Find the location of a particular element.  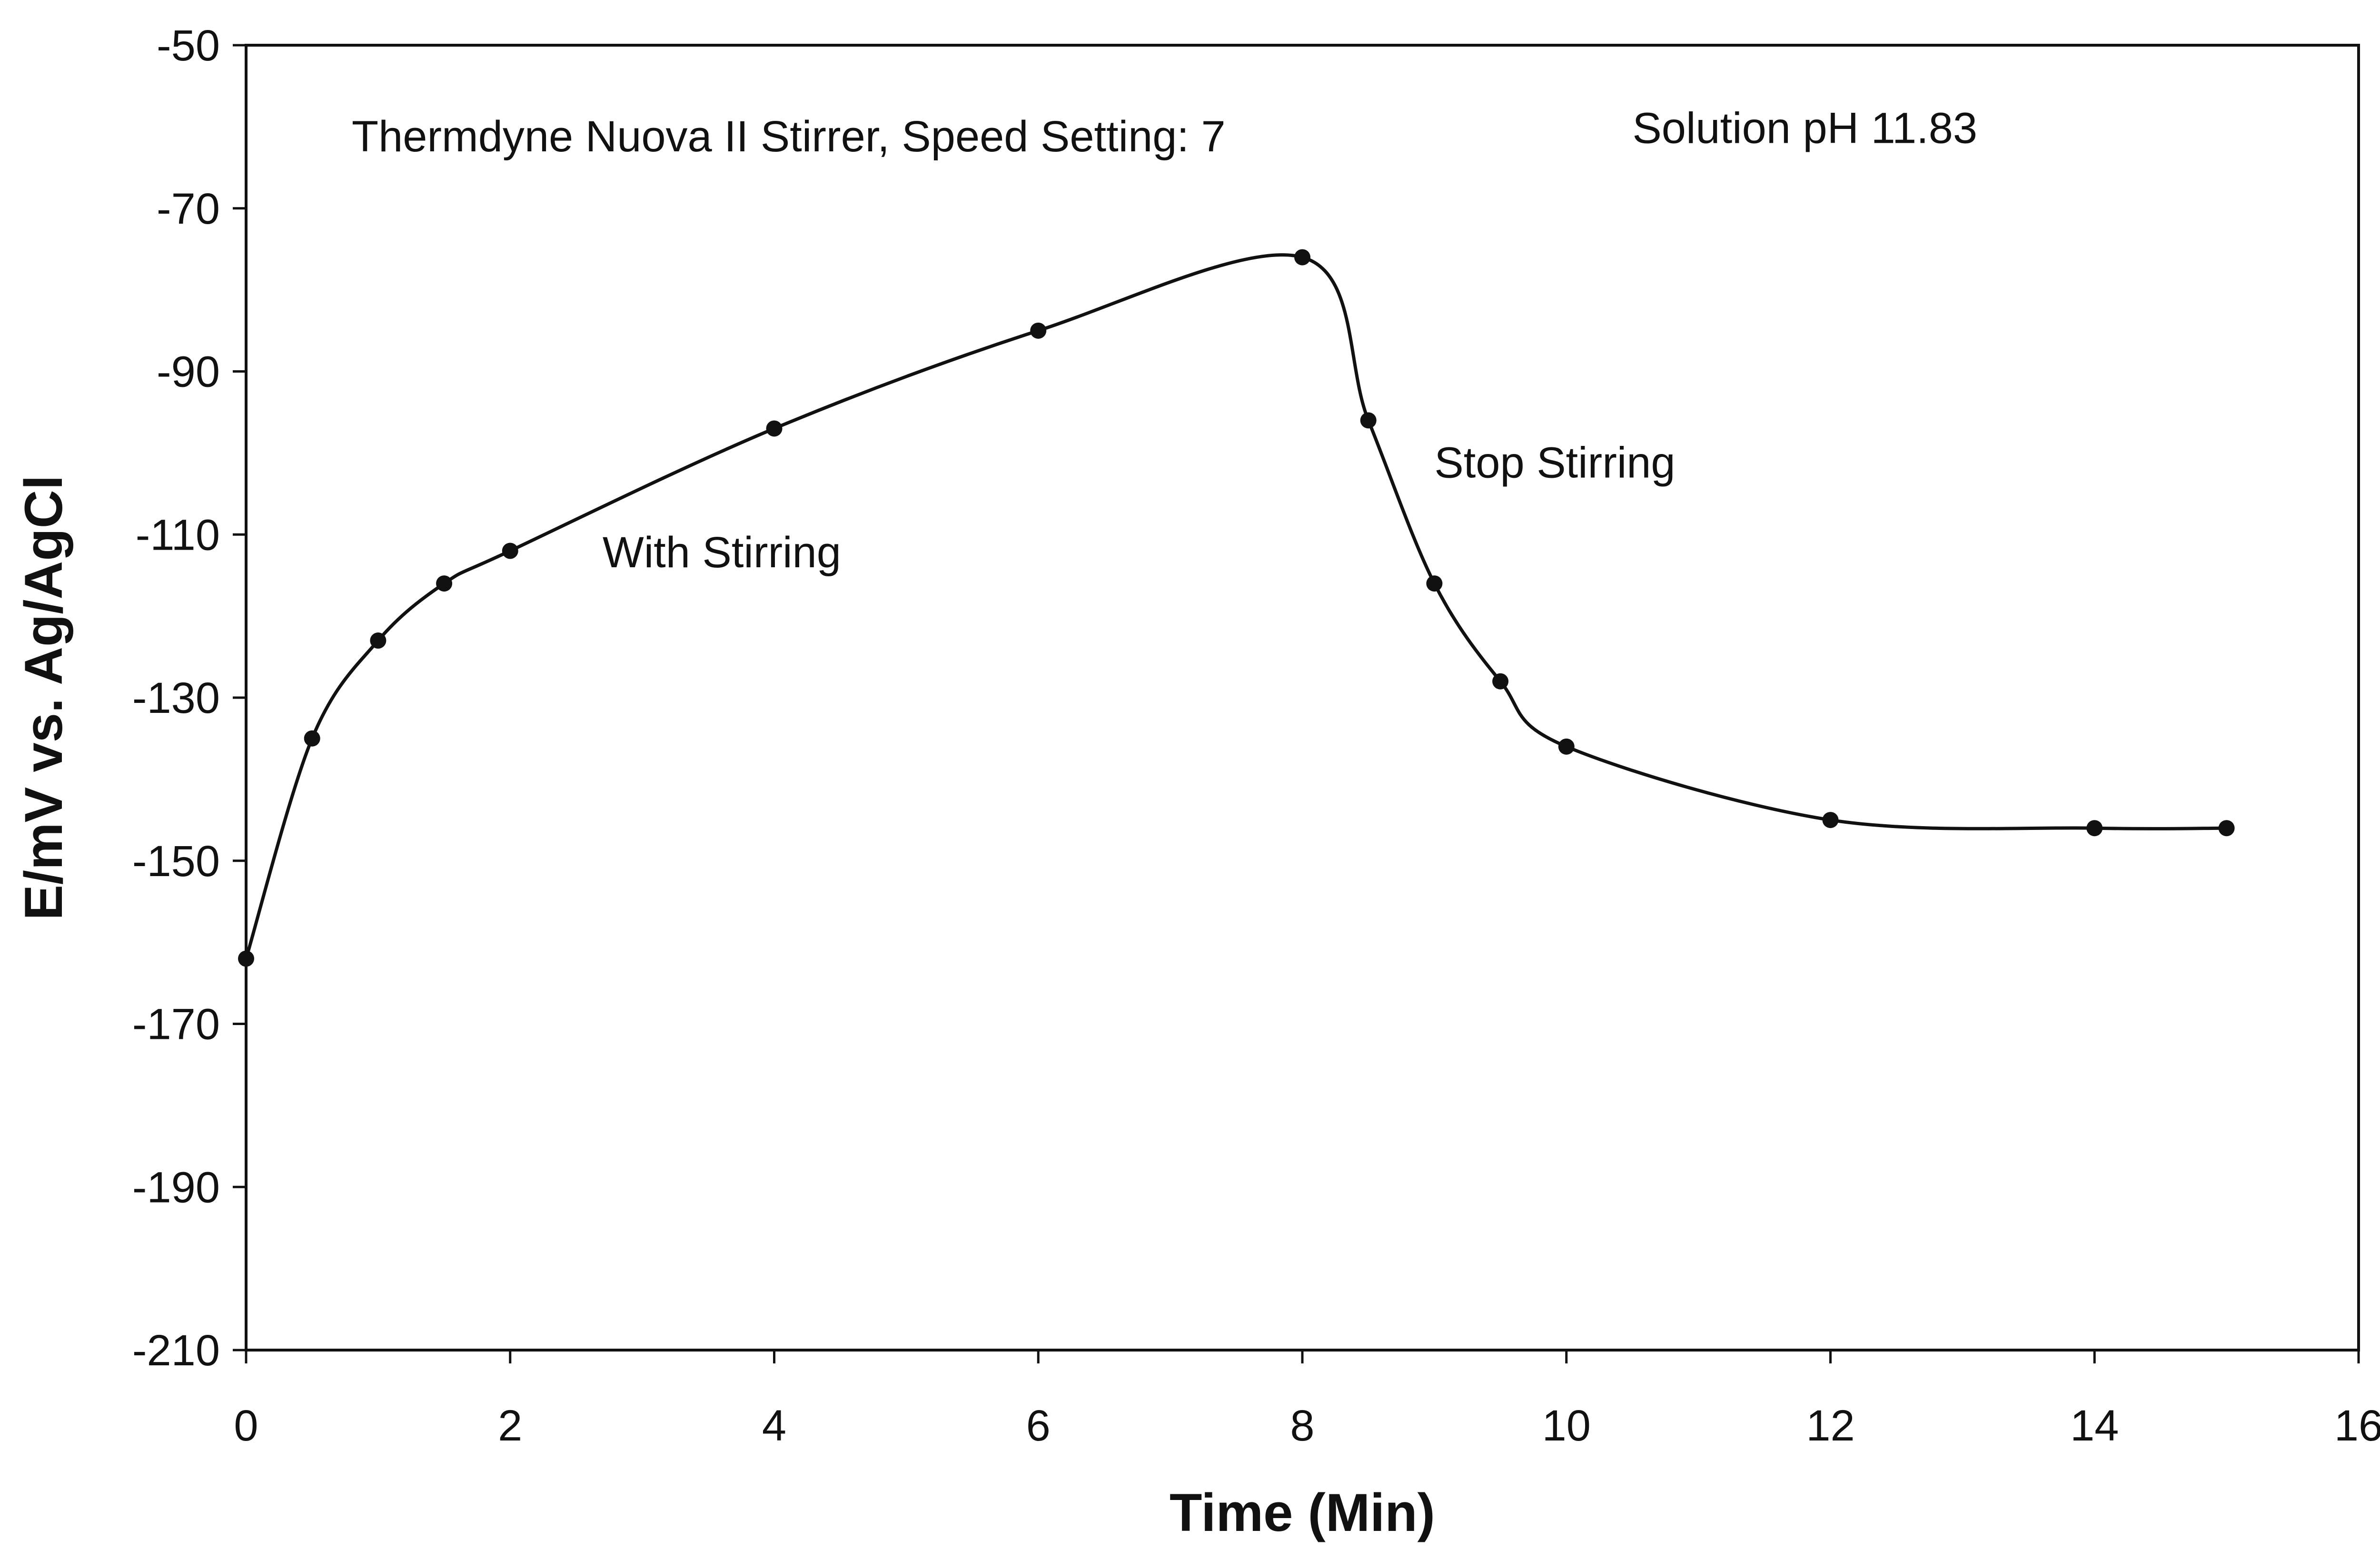

y-tick-label: -70 is located at coordinates (188, 209).